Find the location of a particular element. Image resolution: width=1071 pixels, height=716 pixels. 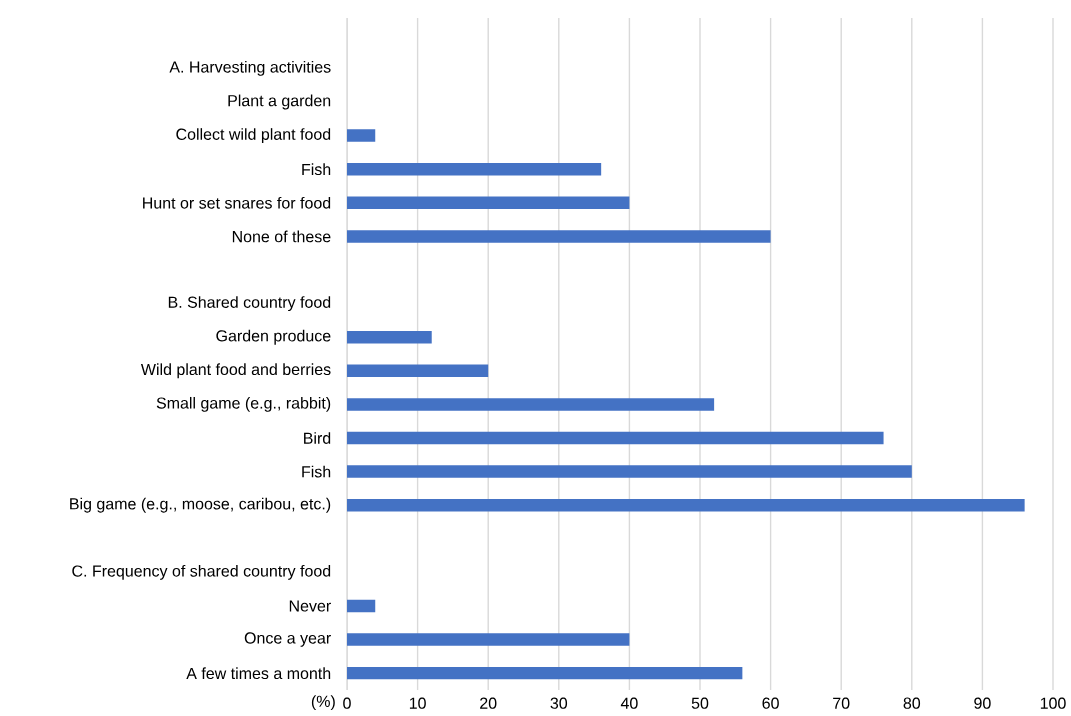

y-tick-label: Small game (e.g., rabbit) is located at coordinates (243, 404).